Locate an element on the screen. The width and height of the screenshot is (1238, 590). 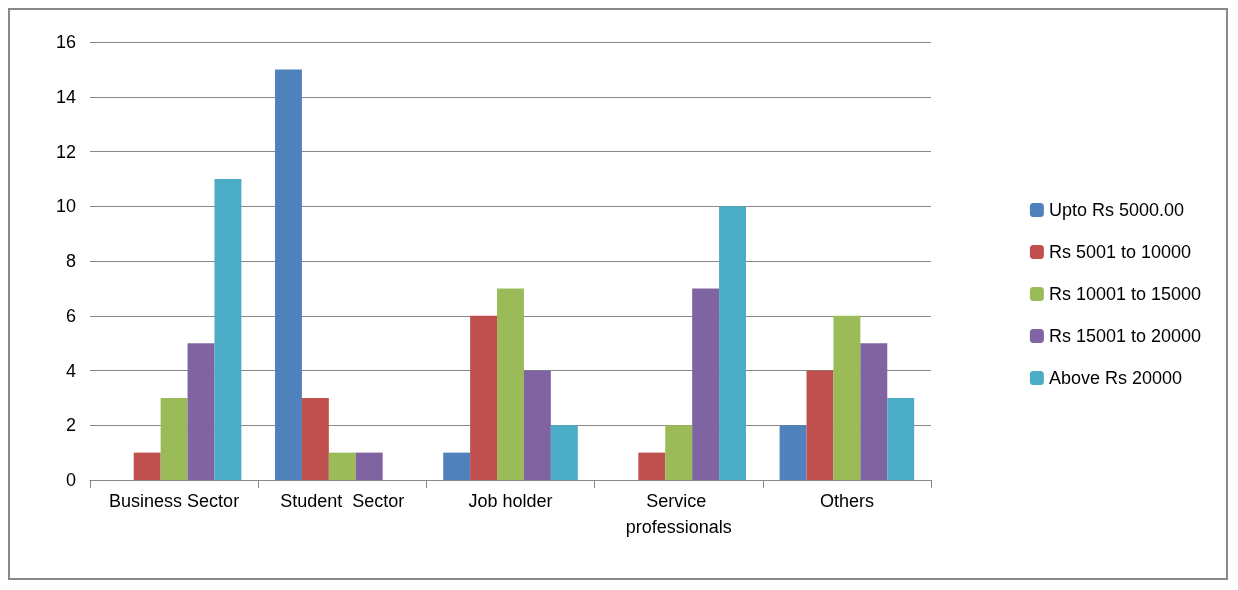
y-tick-label: 16 is located at coordinates (65, 42).